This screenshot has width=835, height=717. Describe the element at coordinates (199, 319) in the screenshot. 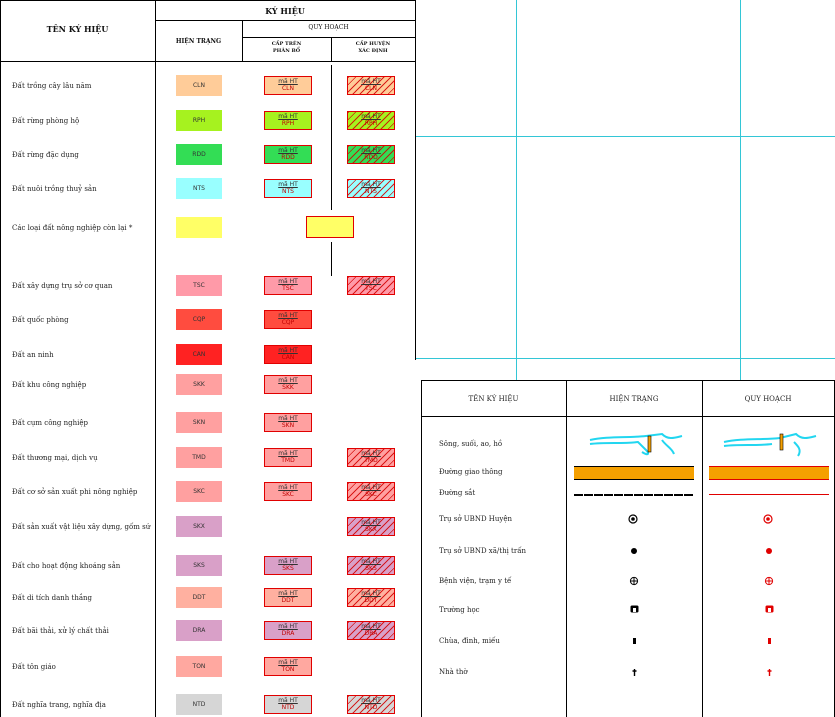

I see `current-status-swatch: CQP` at that location.